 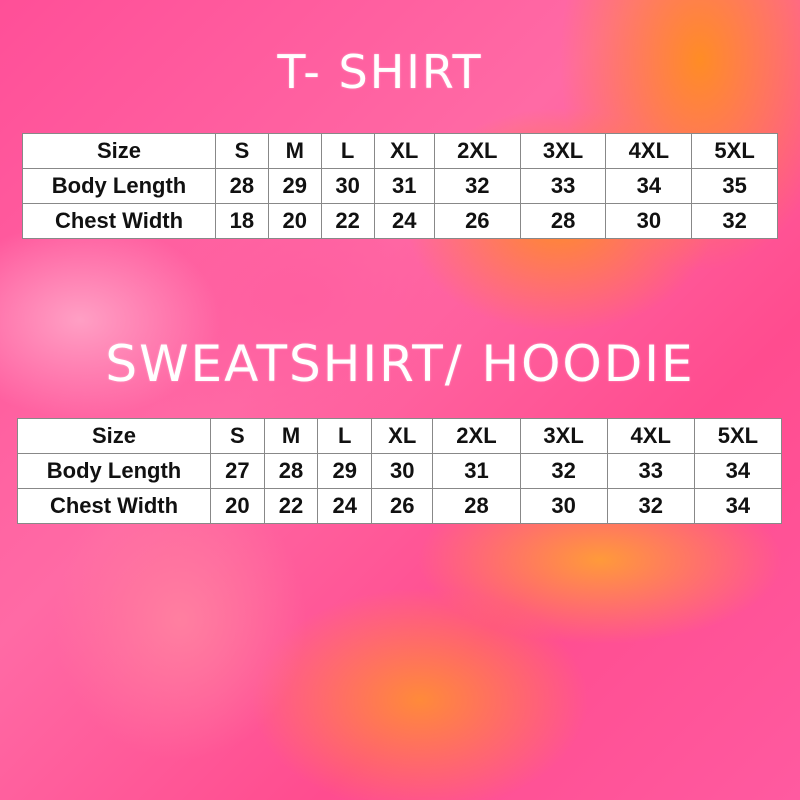 I want to click on table-row: Chest Width 18 20 22 24 26 28 30 32, so click(x=400, y=221).